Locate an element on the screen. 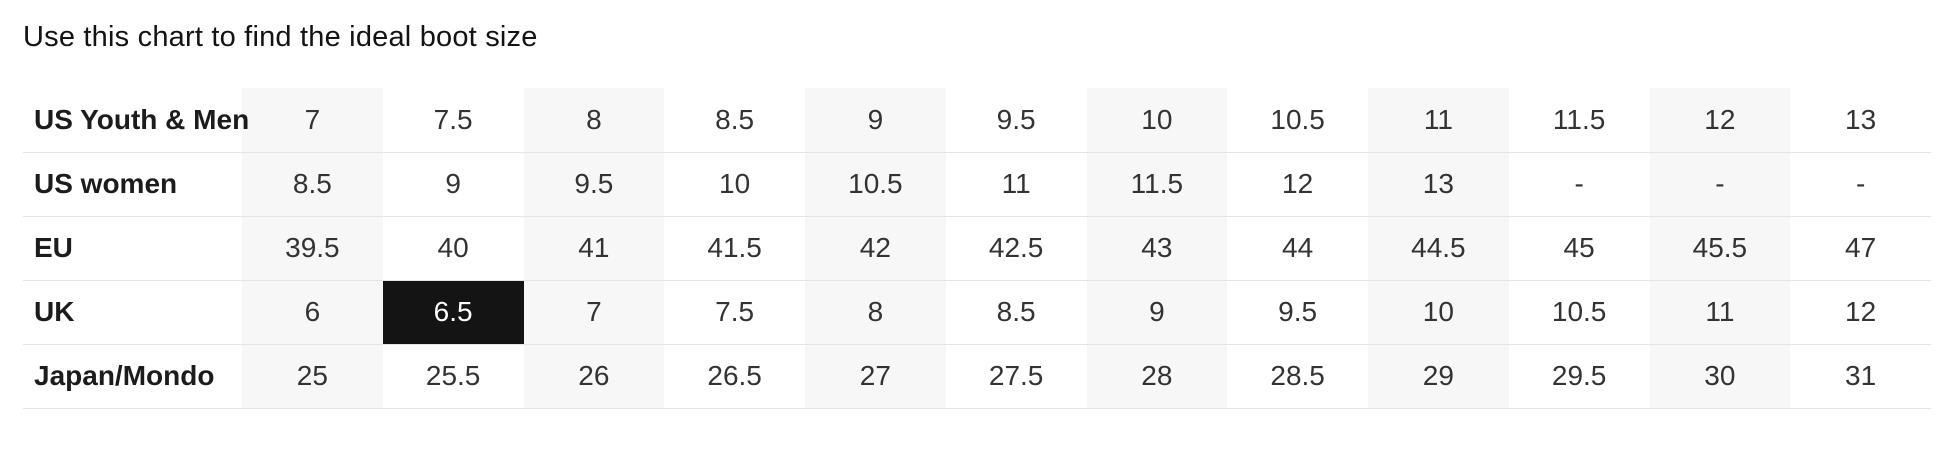 Image resolution: width=1946 pixels, height=470 pixels. size-cell: 25.5 is located at coordinates (453, 376).